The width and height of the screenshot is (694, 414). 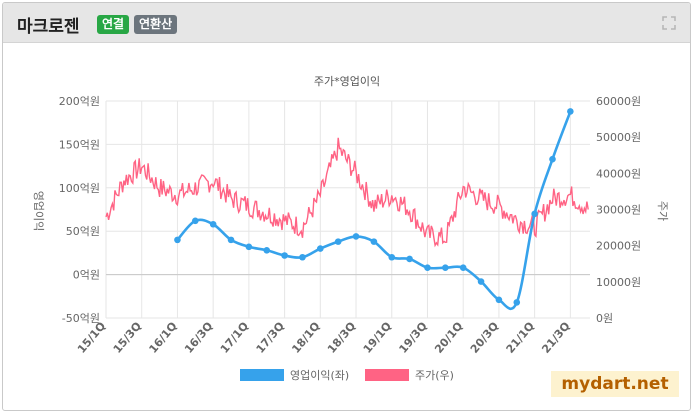 What do you see at coordinates (615, 384) in the screenshot?
I see `brand-watermark: mydart.net` at bounding box center [615, 384].